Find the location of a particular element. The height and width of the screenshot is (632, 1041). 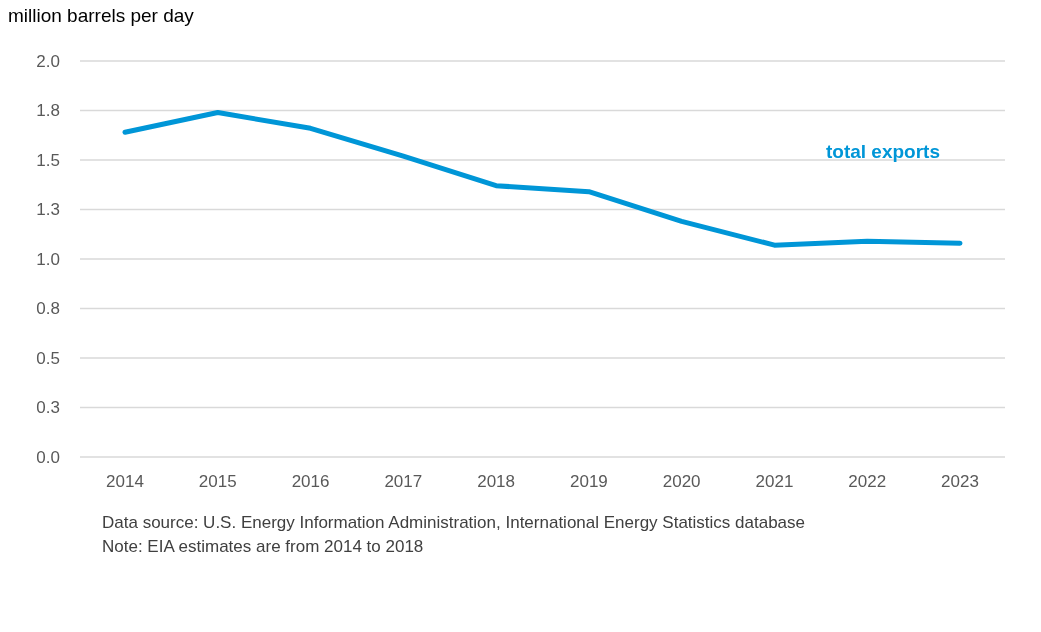

text: Note: EIA estimates are from 2014 to 2018 is located at coordinates (263, 546).